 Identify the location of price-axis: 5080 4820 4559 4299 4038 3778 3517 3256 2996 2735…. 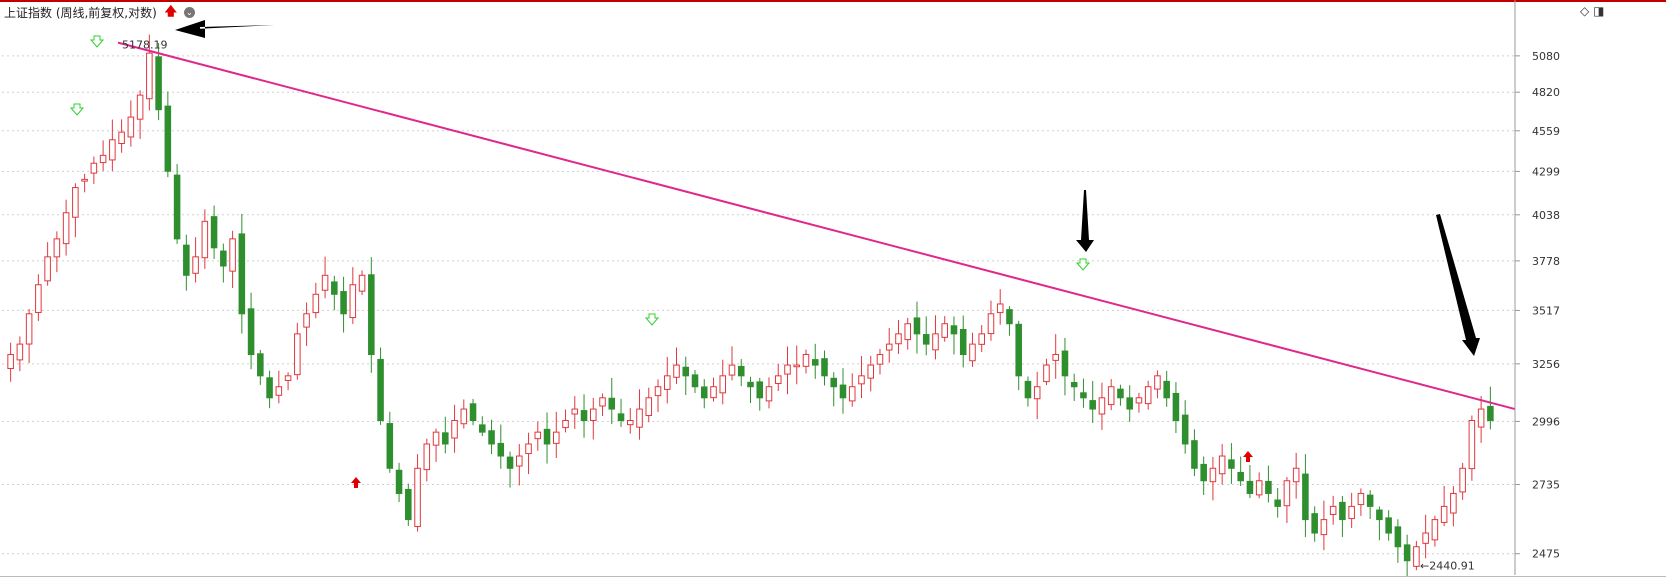
(1537, 287).